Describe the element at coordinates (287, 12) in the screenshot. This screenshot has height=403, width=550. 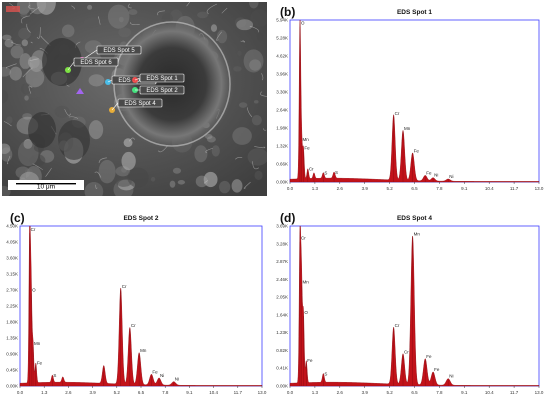
I see `panel-letter: (b)` at that location.